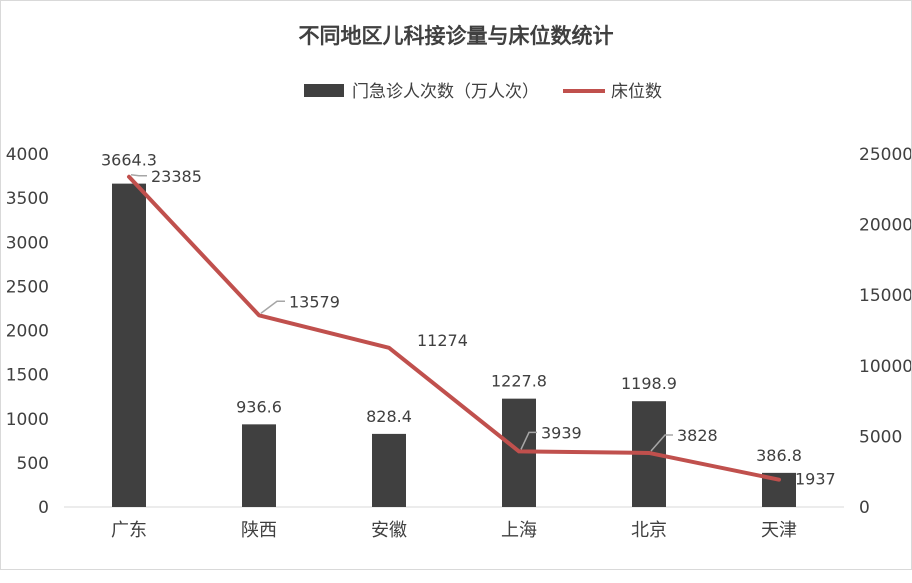 The image size is (912, 583). Describe the element at coordinates (27, 420) in the screenshot. I see `left-tick-label: 1000` at that location.